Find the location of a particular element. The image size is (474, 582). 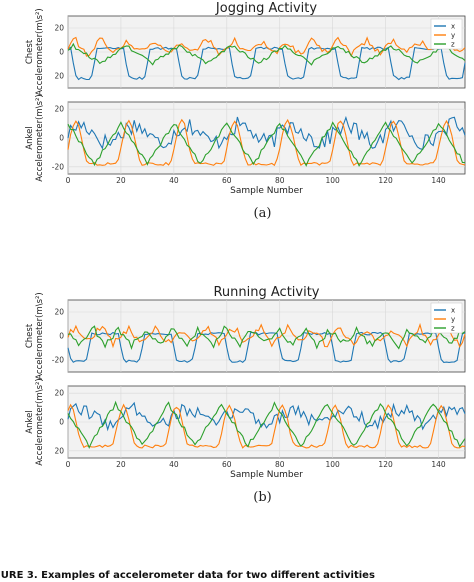

legend-box is located at coordinates (446, 34).